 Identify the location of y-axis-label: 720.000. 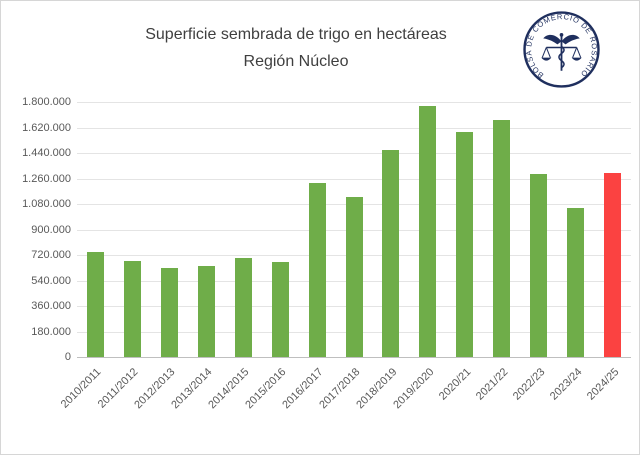
(51, 255).